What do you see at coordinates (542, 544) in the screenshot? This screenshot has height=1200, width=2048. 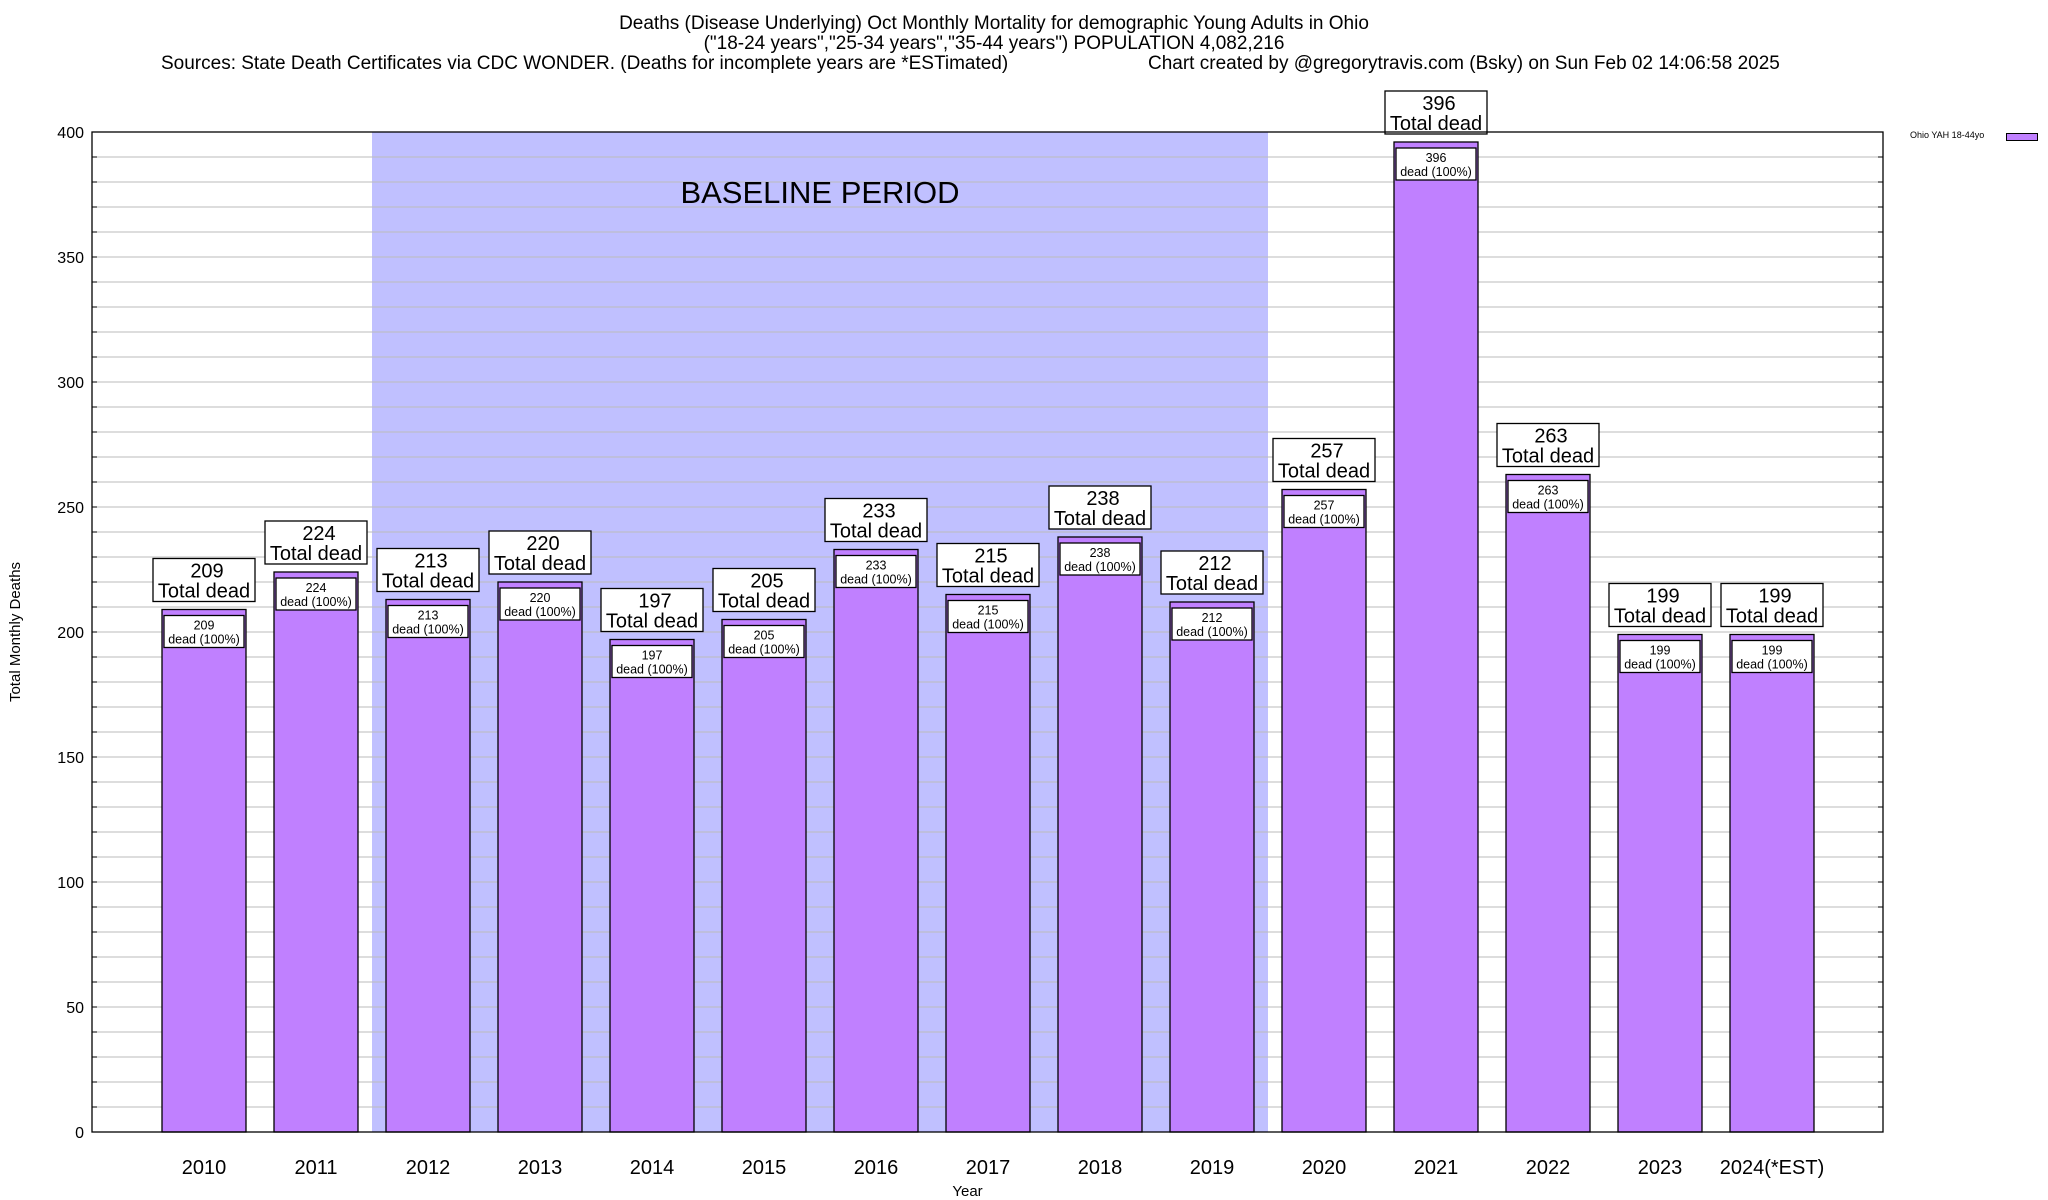 I see `total-value-label: 220` at bounding box center [542, 544].